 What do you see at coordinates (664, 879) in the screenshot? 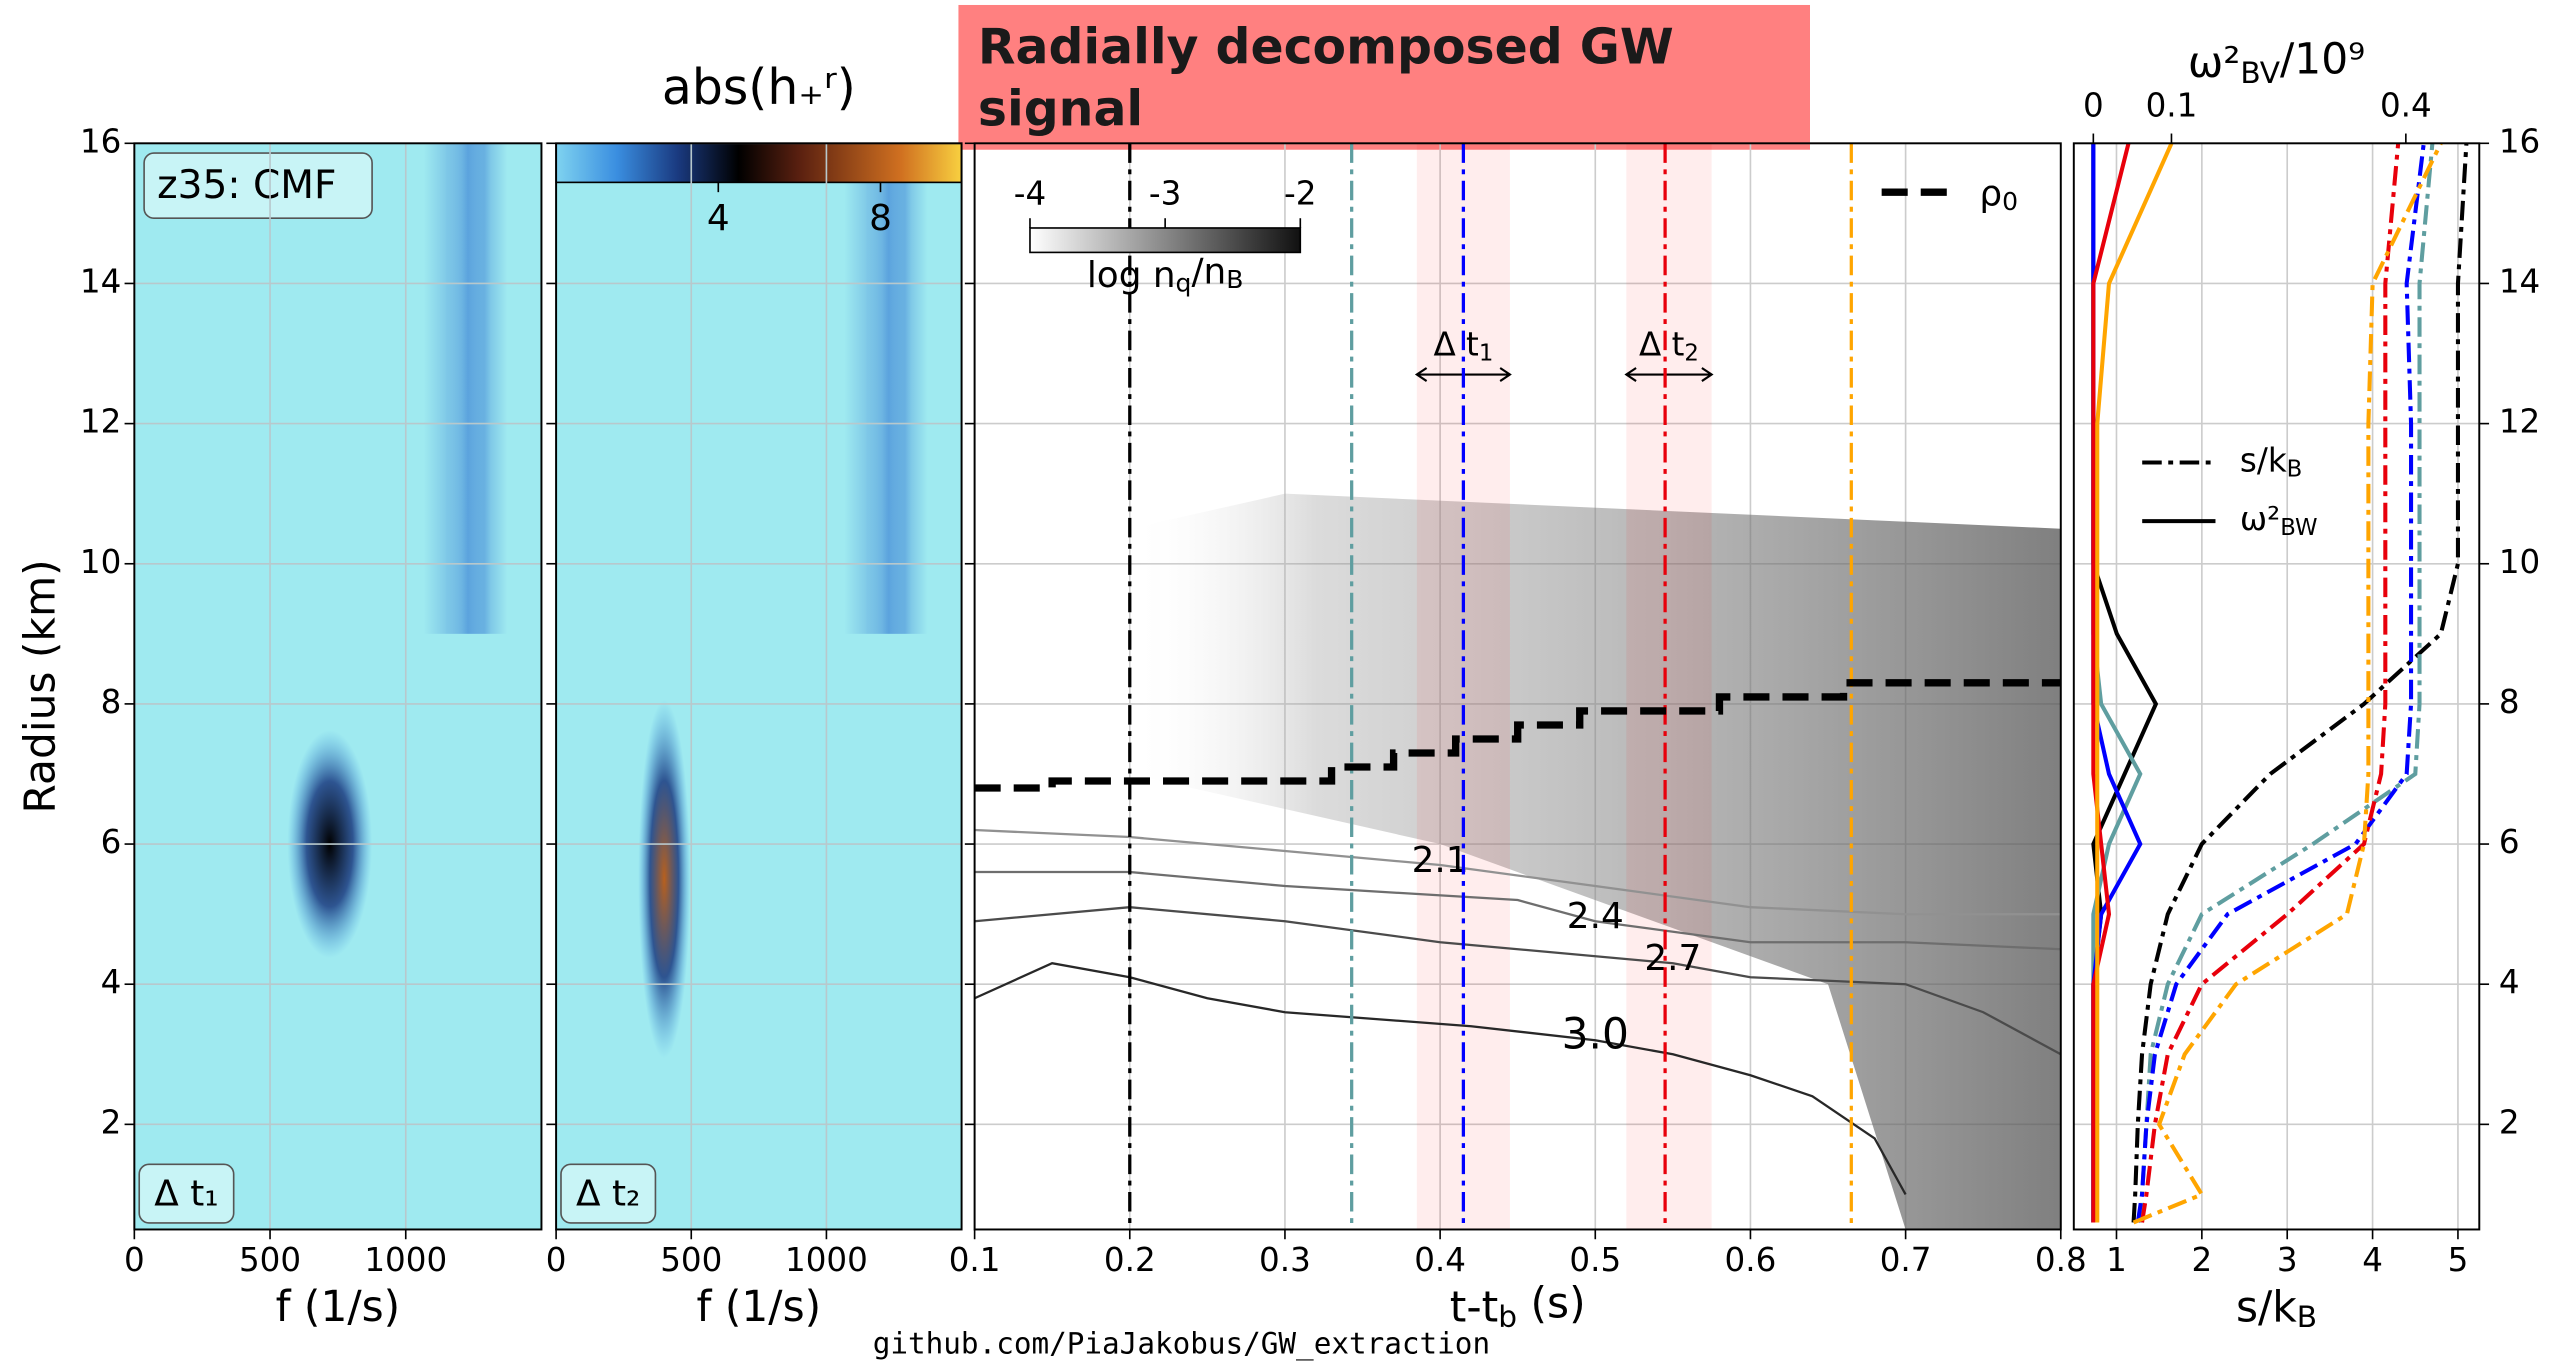
I see `peak` at bounding box center [664, 879].